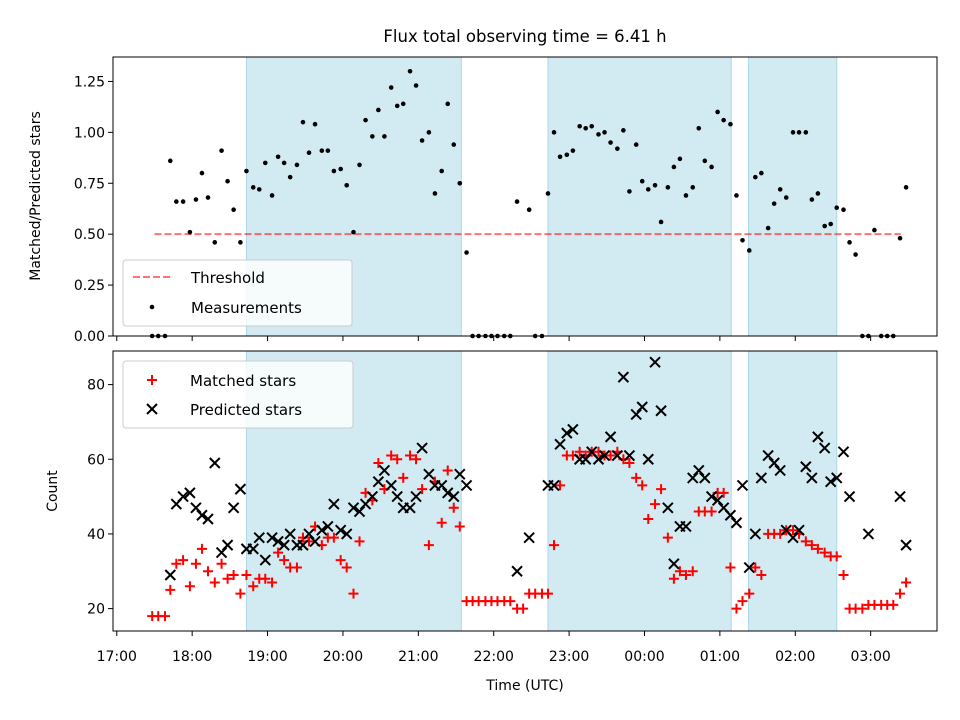 The height and width of the screenshot is (720, 960). Describe the element at coordinates (152, 380) in the screenshot. I see `legend-matched-swatch` at that location.